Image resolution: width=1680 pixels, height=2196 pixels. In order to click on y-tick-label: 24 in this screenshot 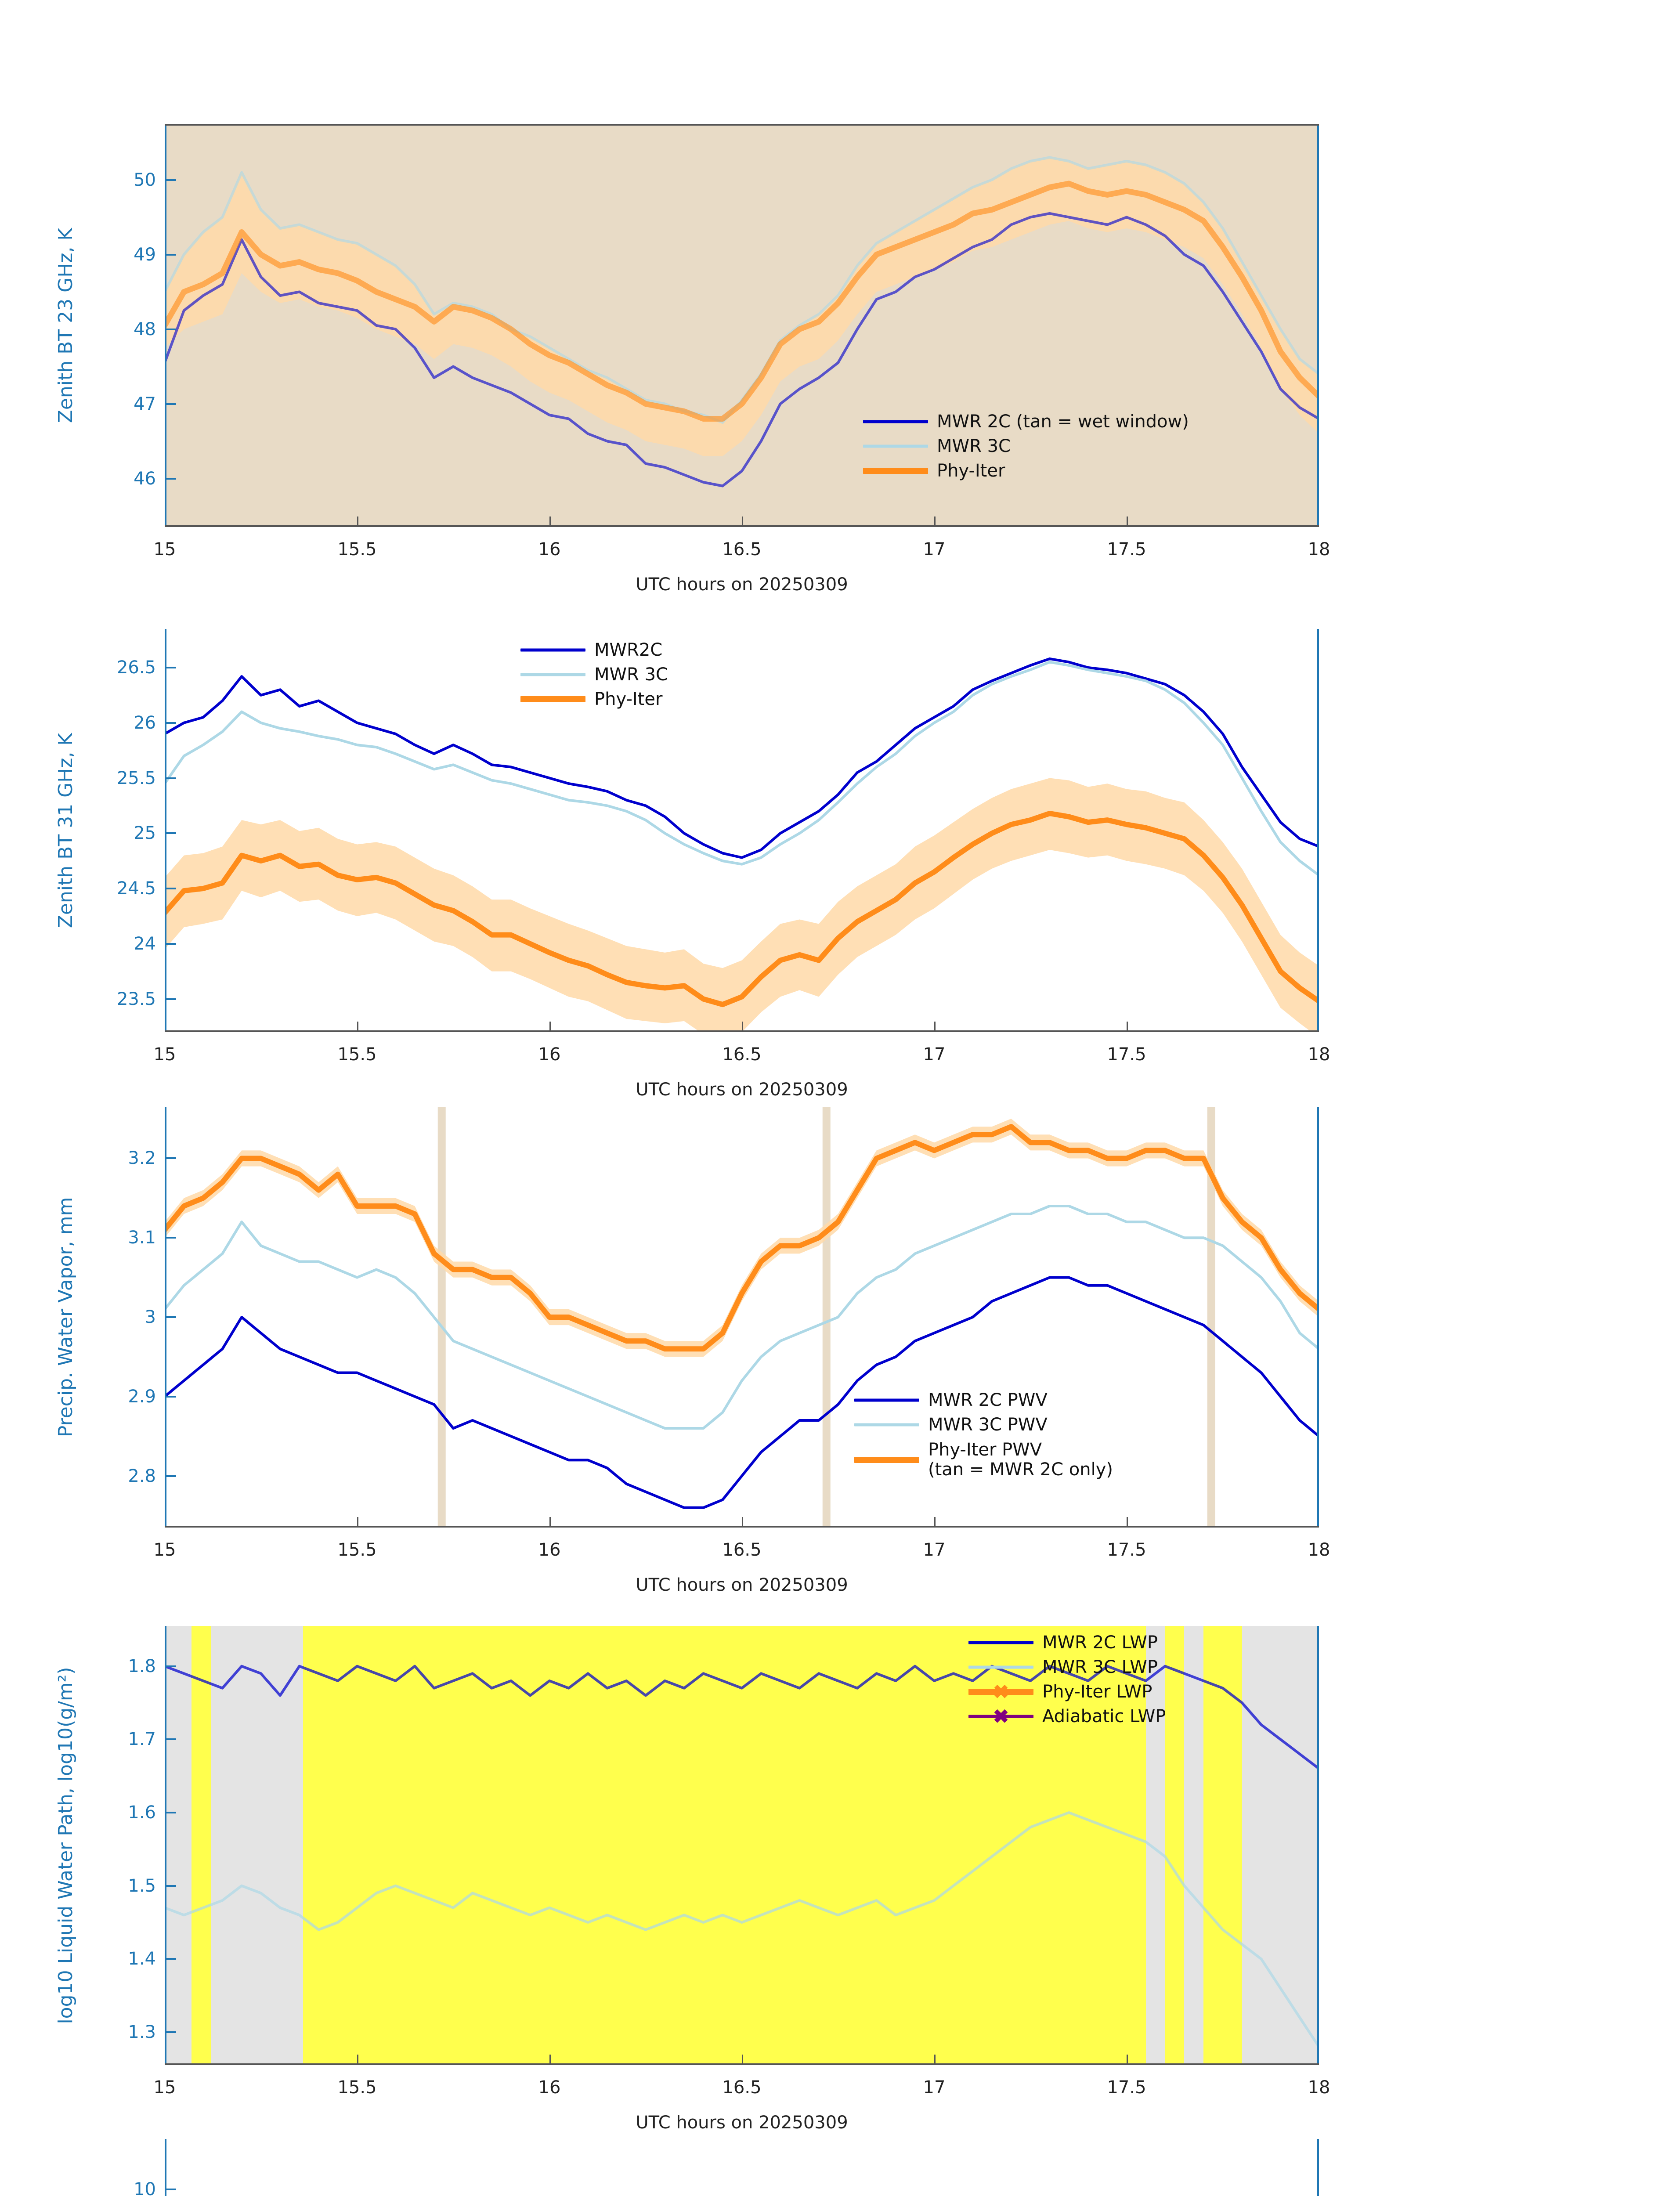, I will do `click(145, 943)`.